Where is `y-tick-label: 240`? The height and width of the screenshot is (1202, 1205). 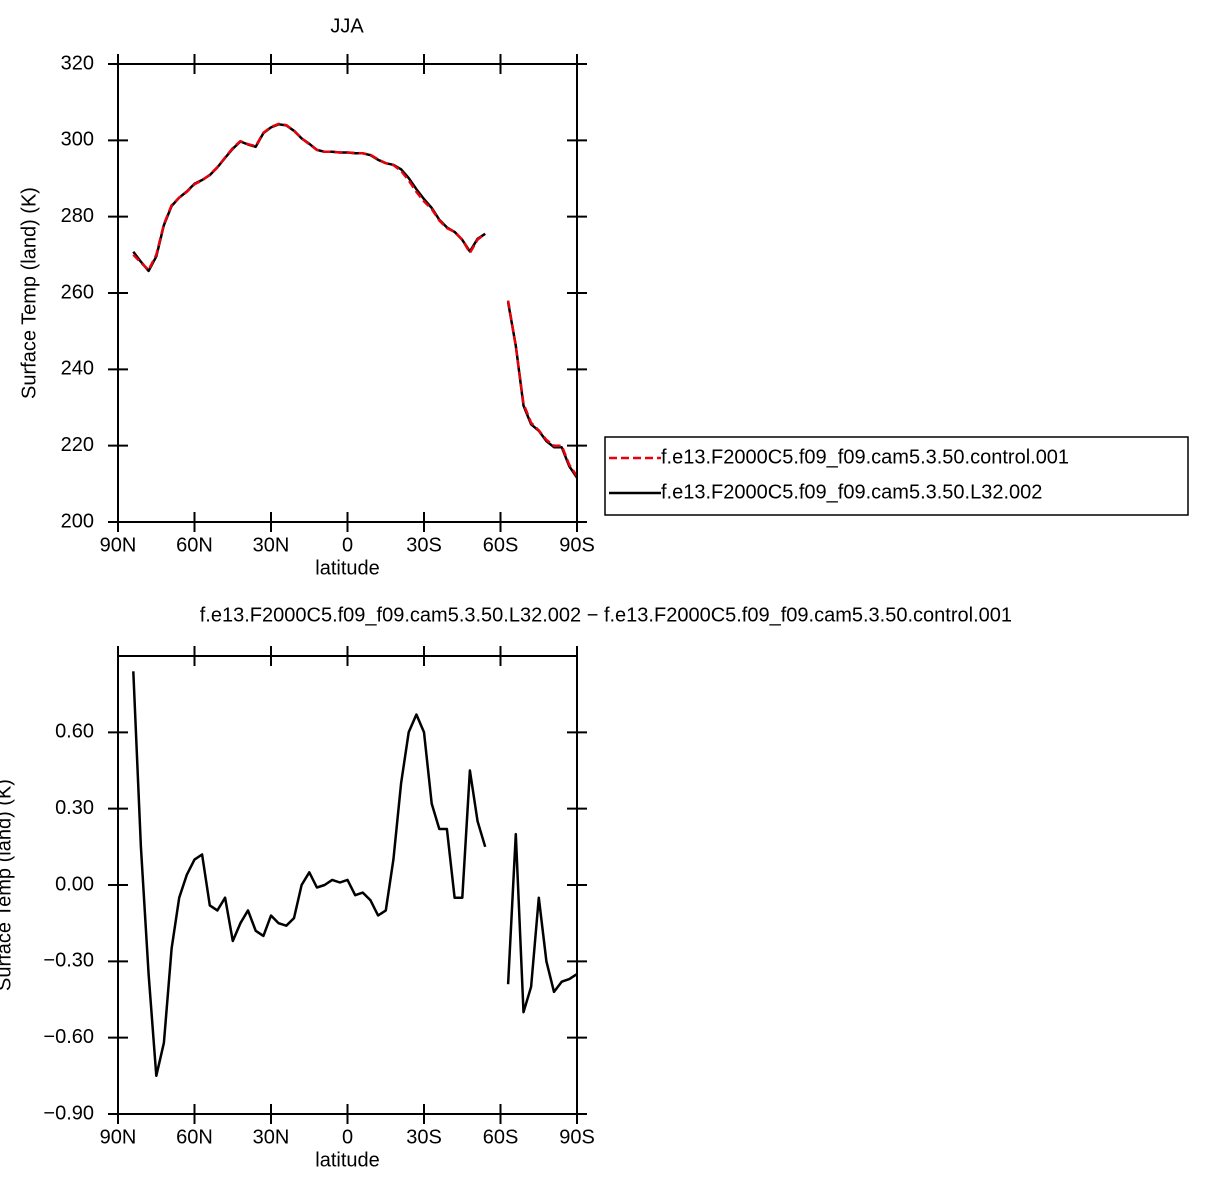
y-tick-label: 240 is located at coordinates (77, 369).